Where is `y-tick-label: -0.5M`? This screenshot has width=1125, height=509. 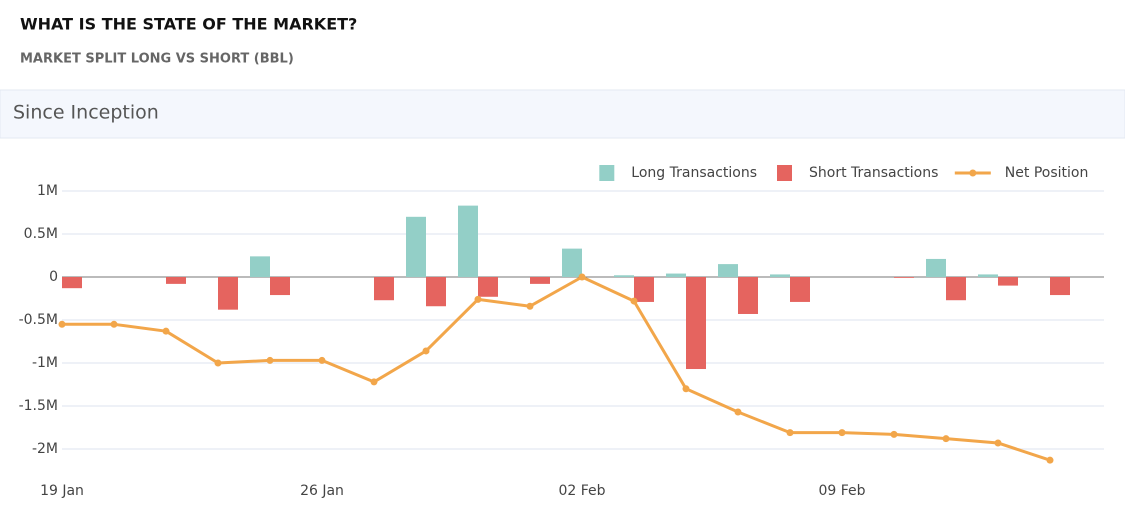
y-tick-label: -0.5M is located at coordinates (38, 320).